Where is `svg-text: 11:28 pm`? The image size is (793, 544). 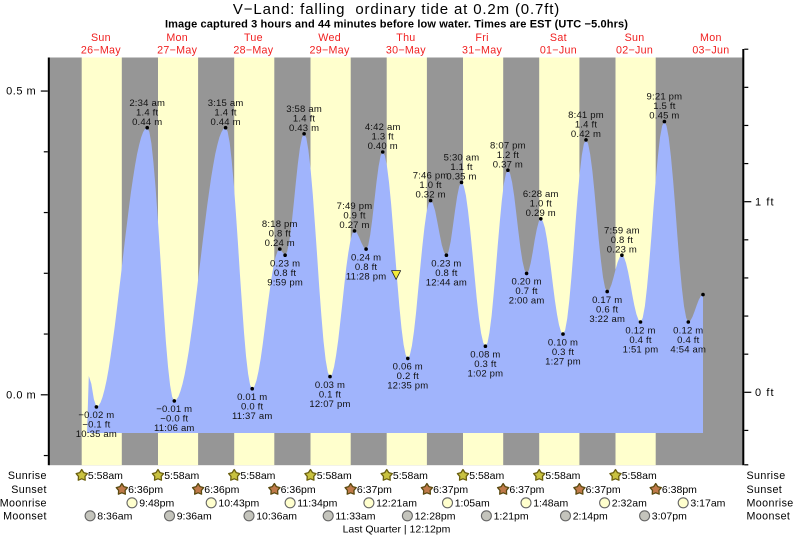
svg-text: 11:28 pm is located at coordinates (366, 276).